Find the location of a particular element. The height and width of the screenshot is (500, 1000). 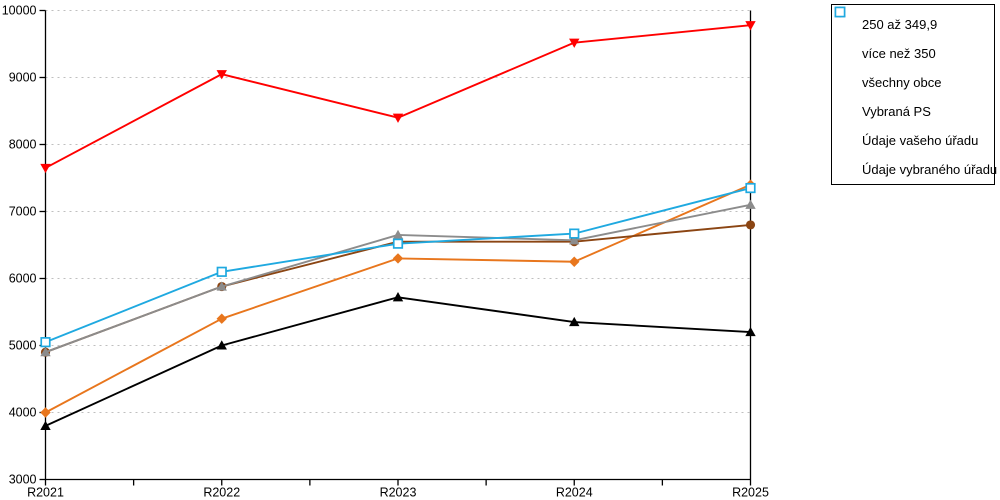

y-axis-label: 7000 is located at coordinates (23, 212).